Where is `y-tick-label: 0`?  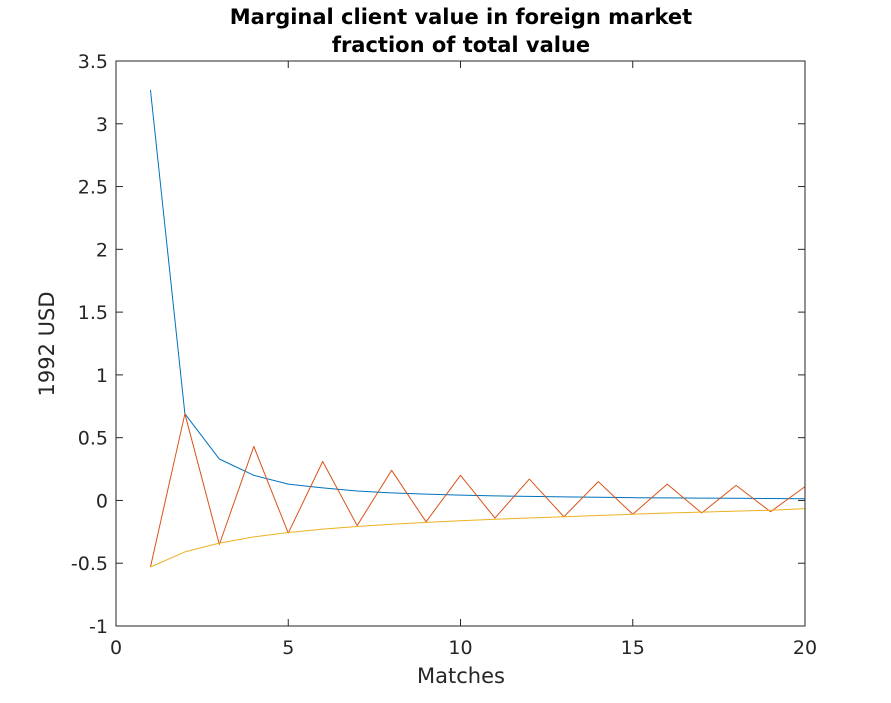
y-tick-label: 0 is located at coordinates (102, 501).